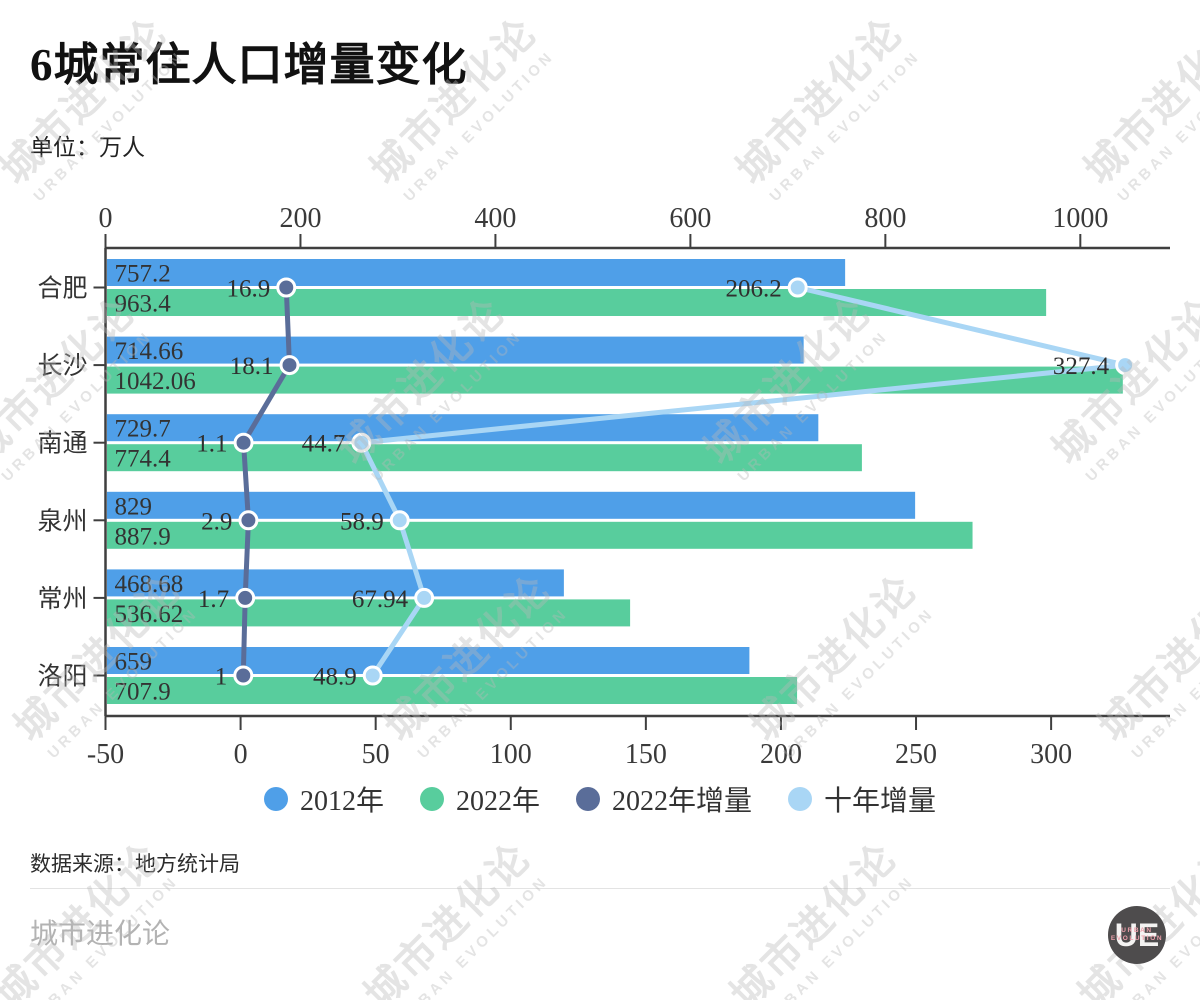  What do you see at coordinates (143, 459) in the screenshot?
I see `bar-value-label: 774.4` at bounding box center [143, 459].